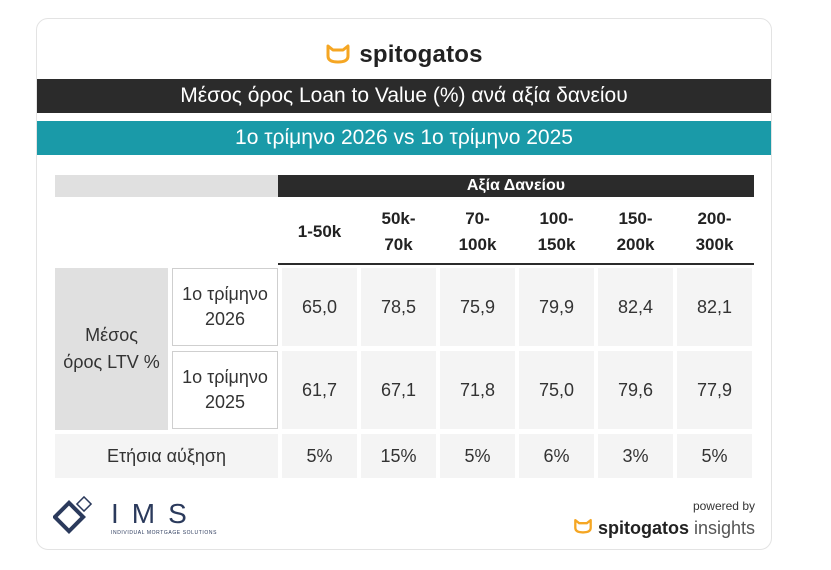 The image size is (831, 570). Describe the element at coordinates (166, 456) in the screenshot. I see `growth-label: Ετήσια αύξηση` at that location.